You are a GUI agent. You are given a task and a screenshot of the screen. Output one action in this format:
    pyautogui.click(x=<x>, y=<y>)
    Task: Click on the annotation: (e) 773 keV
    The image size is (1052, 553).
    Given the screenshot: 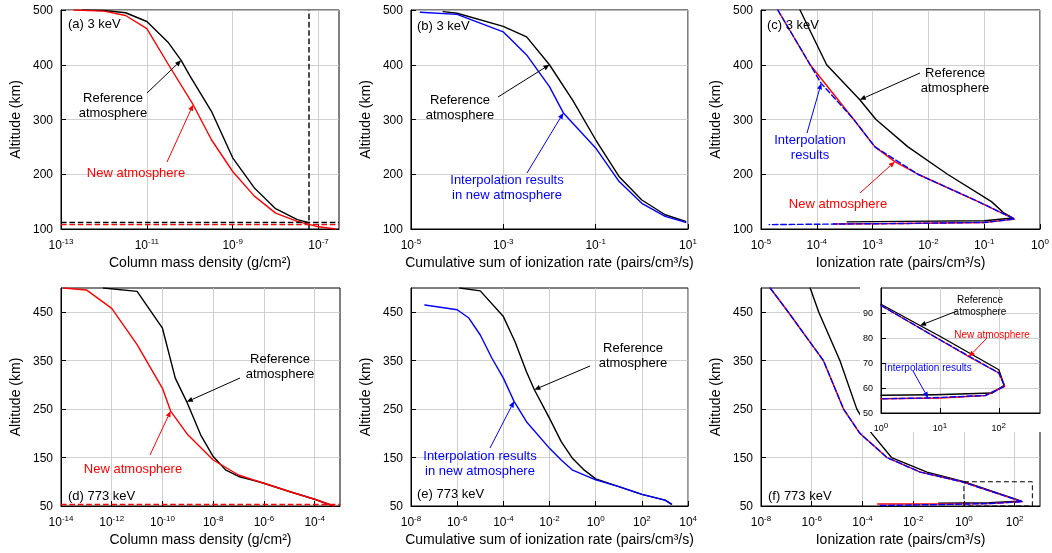 What is the action you would take?
    pyautogui.click(x=451, y=493)
    